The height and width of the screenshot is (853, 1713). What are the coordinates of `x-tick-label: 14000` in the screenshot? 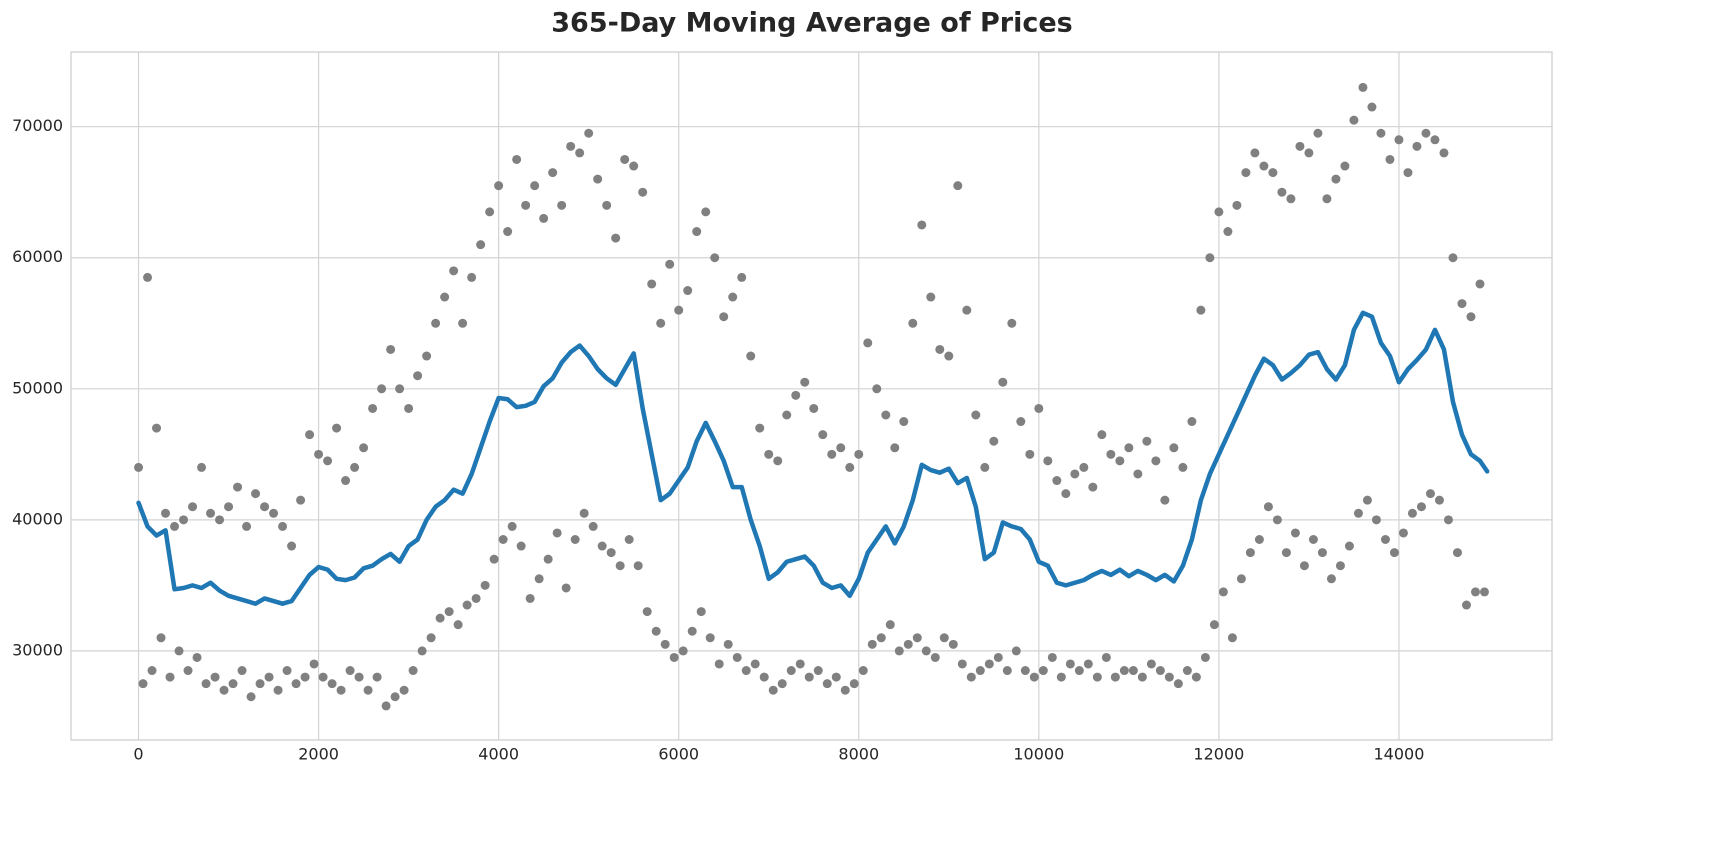 It's located at (1398, 754).